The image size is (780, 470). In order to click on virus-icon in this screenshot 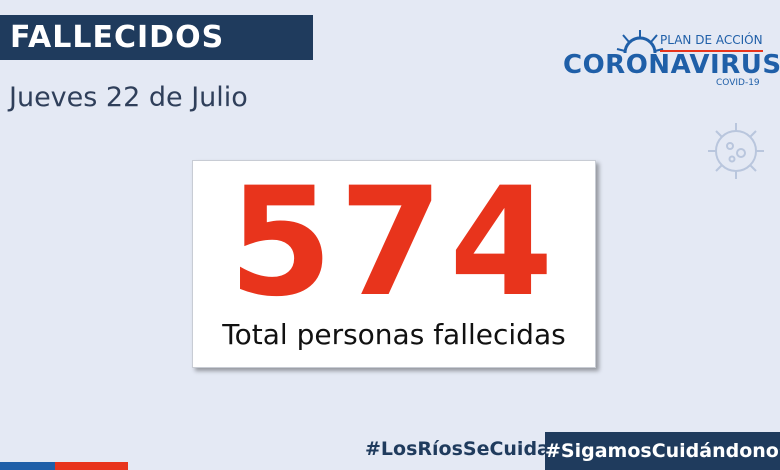, I will do `click(736, 151)`.